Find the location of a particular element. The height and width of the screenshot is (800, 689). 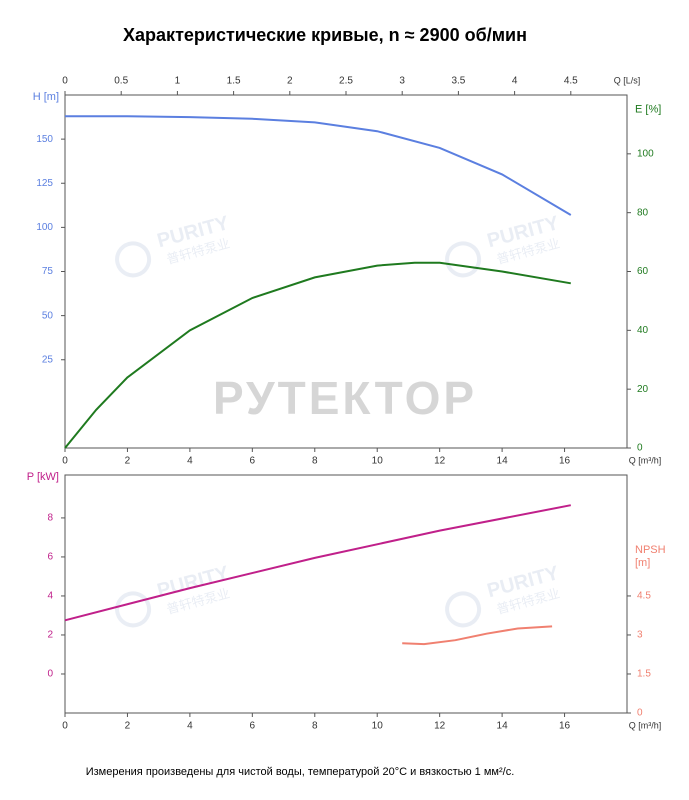

y-axis-label: P [kW] is located at coordinates (43, 477).